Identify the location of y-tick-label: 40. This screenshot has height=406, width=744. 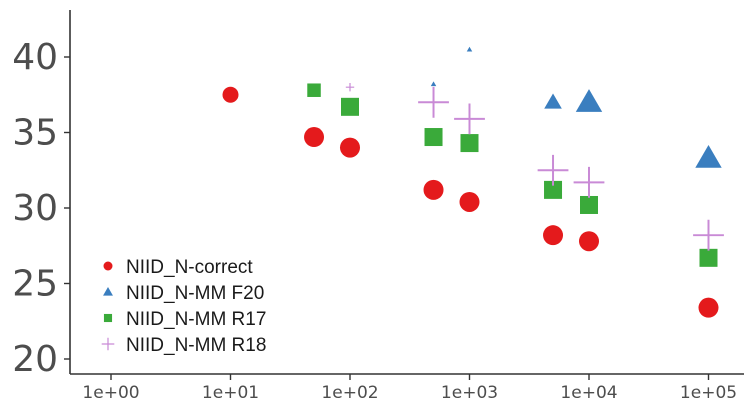
(35, 57).